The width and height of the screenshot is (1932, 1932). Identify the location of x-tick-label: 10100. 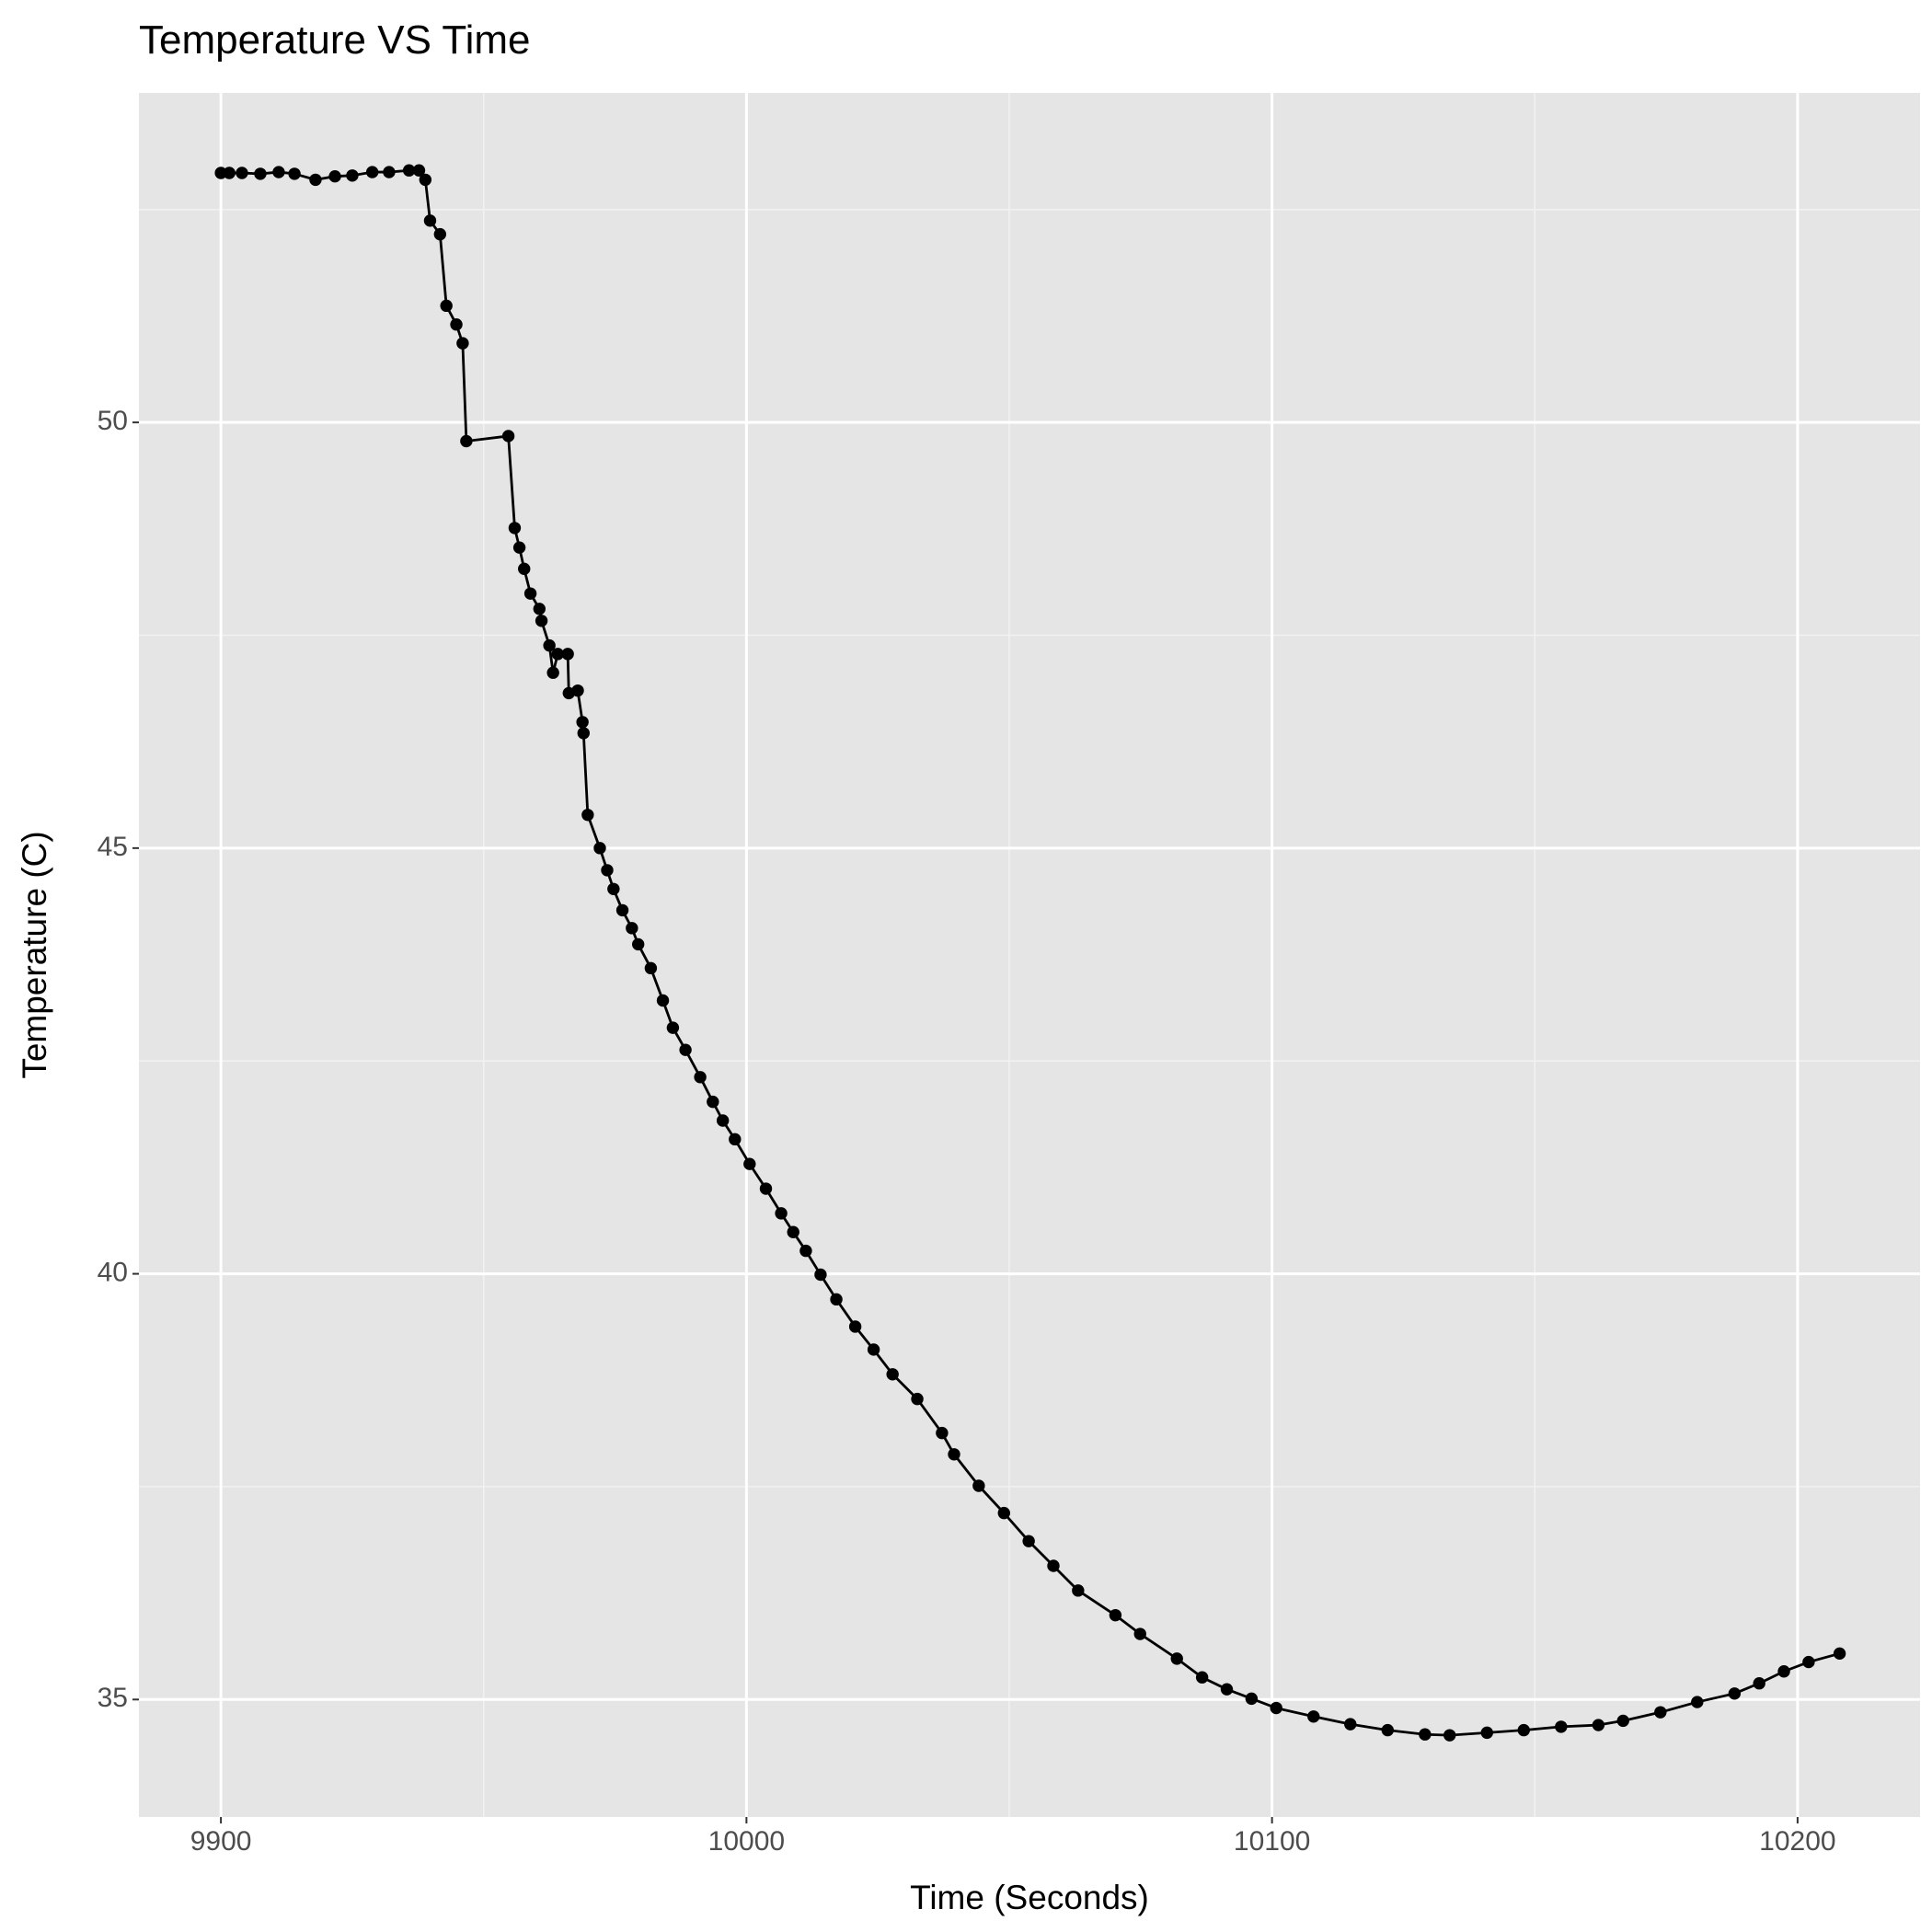
(1272, 1841).